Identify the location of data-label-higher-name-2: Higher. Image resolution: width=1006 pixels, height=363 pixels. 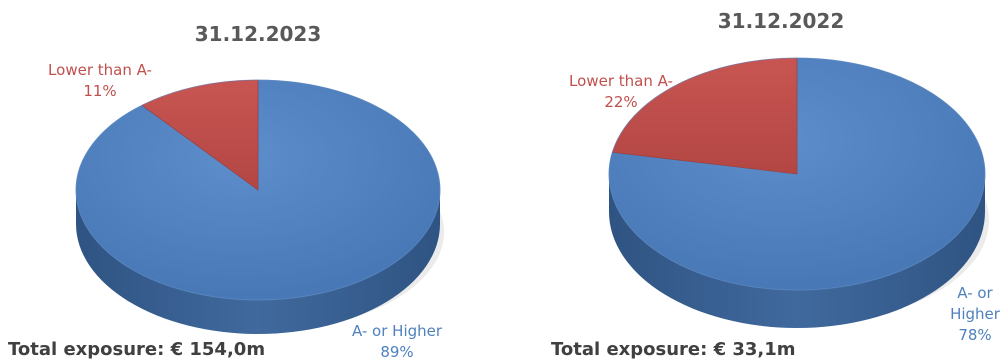
(975, 314).